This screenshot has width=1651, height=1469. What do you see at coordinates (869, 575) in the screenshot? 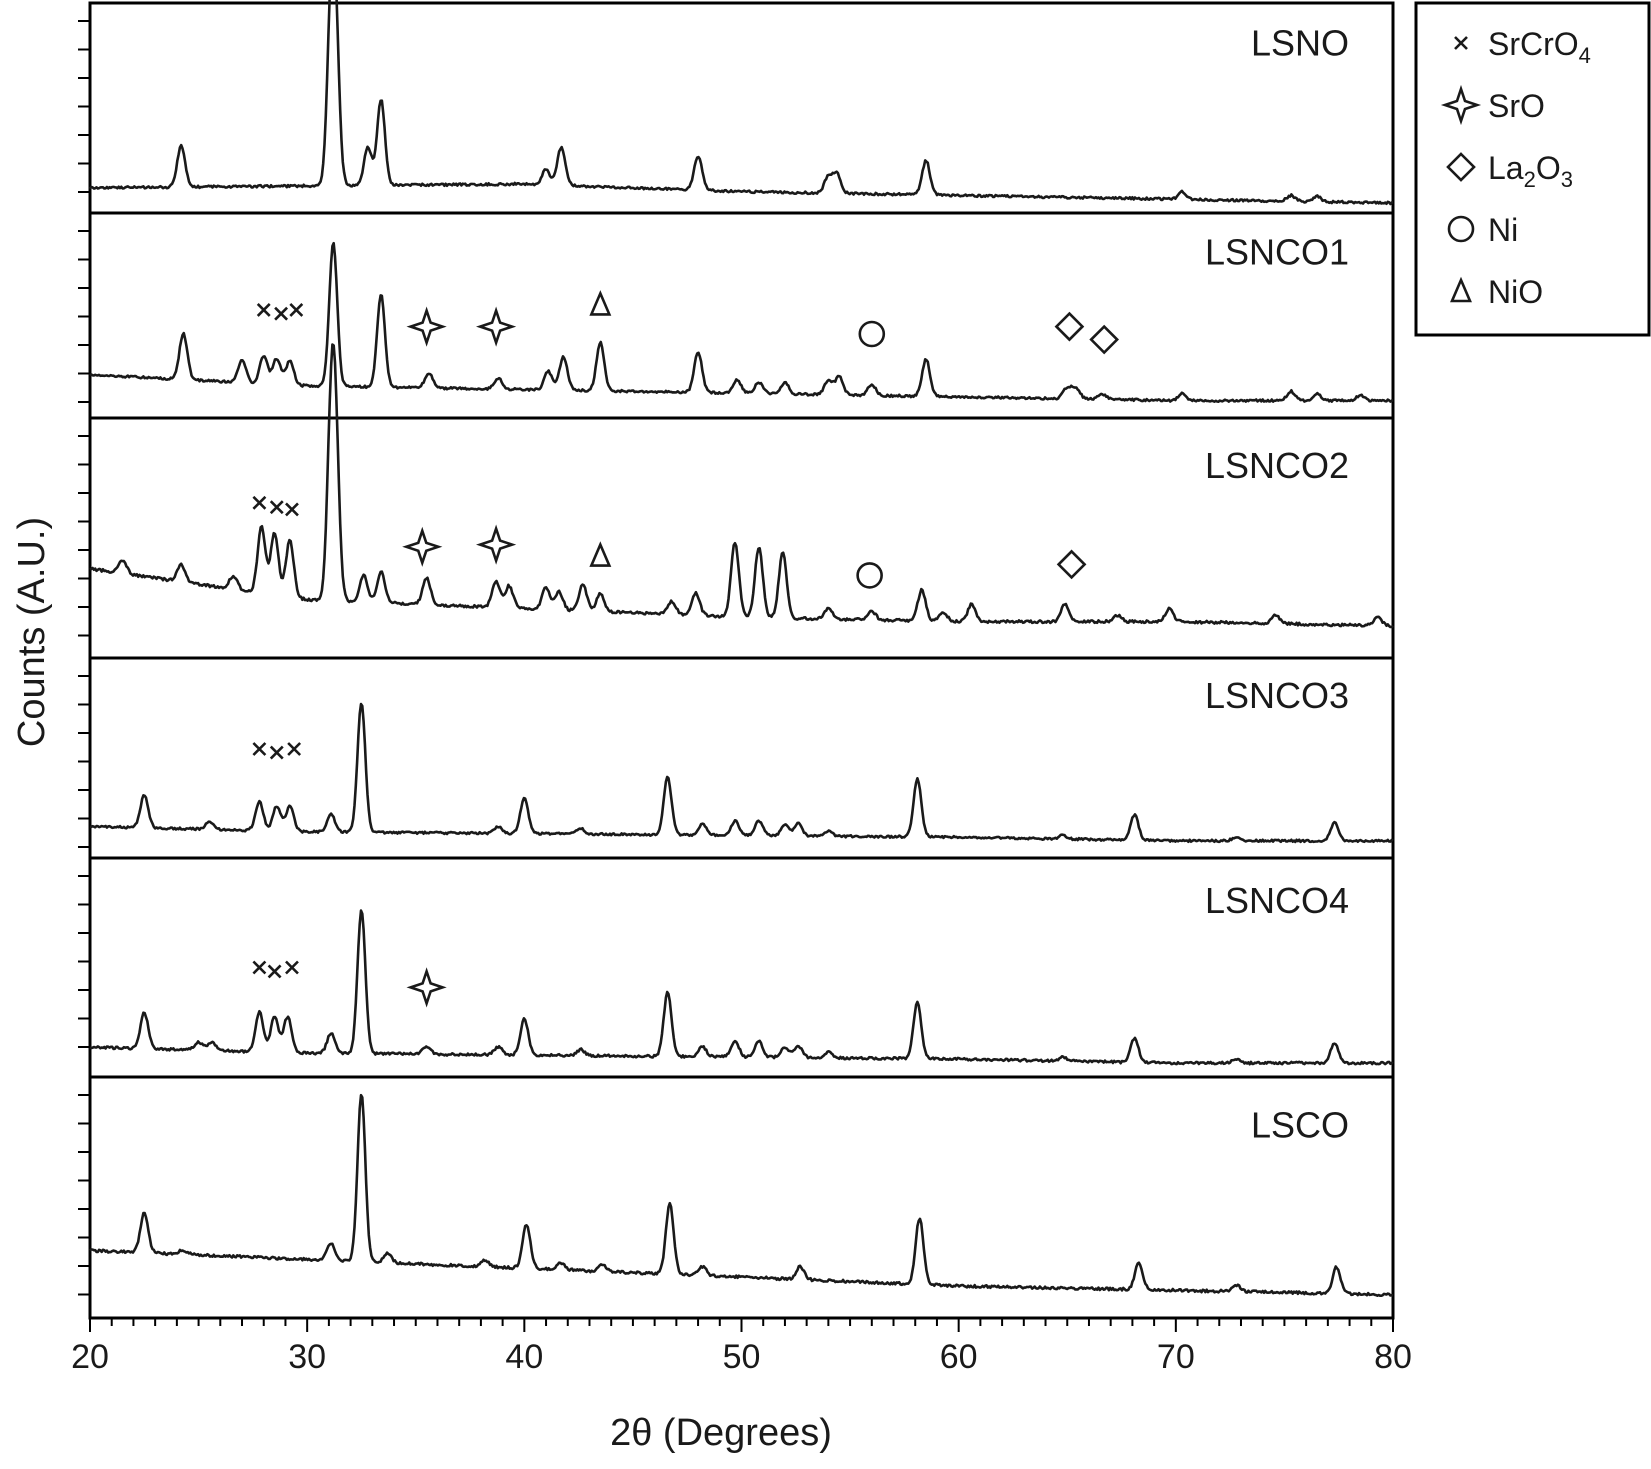
I see `panel-lsnco2-marker-circle` at bounding box center [869, 575].